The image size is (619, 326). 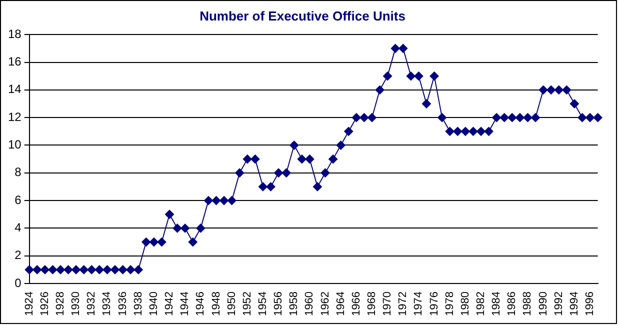 What do you see at coordinates (170, 304) in the screenshot?
I see `x-tick-label: 1942` at bounding box center [170, 304].